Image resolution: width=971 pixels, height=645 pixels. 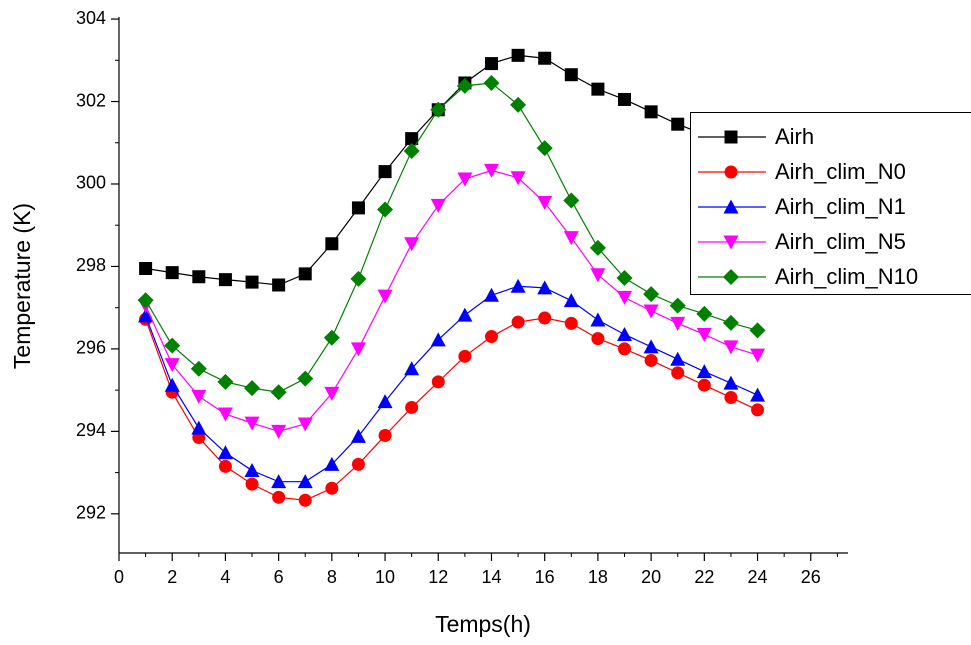 What do you see at coordinates (279, 577) in the screenshot?
I see `x-tick-label: 6` at bounding box center [279, 577].